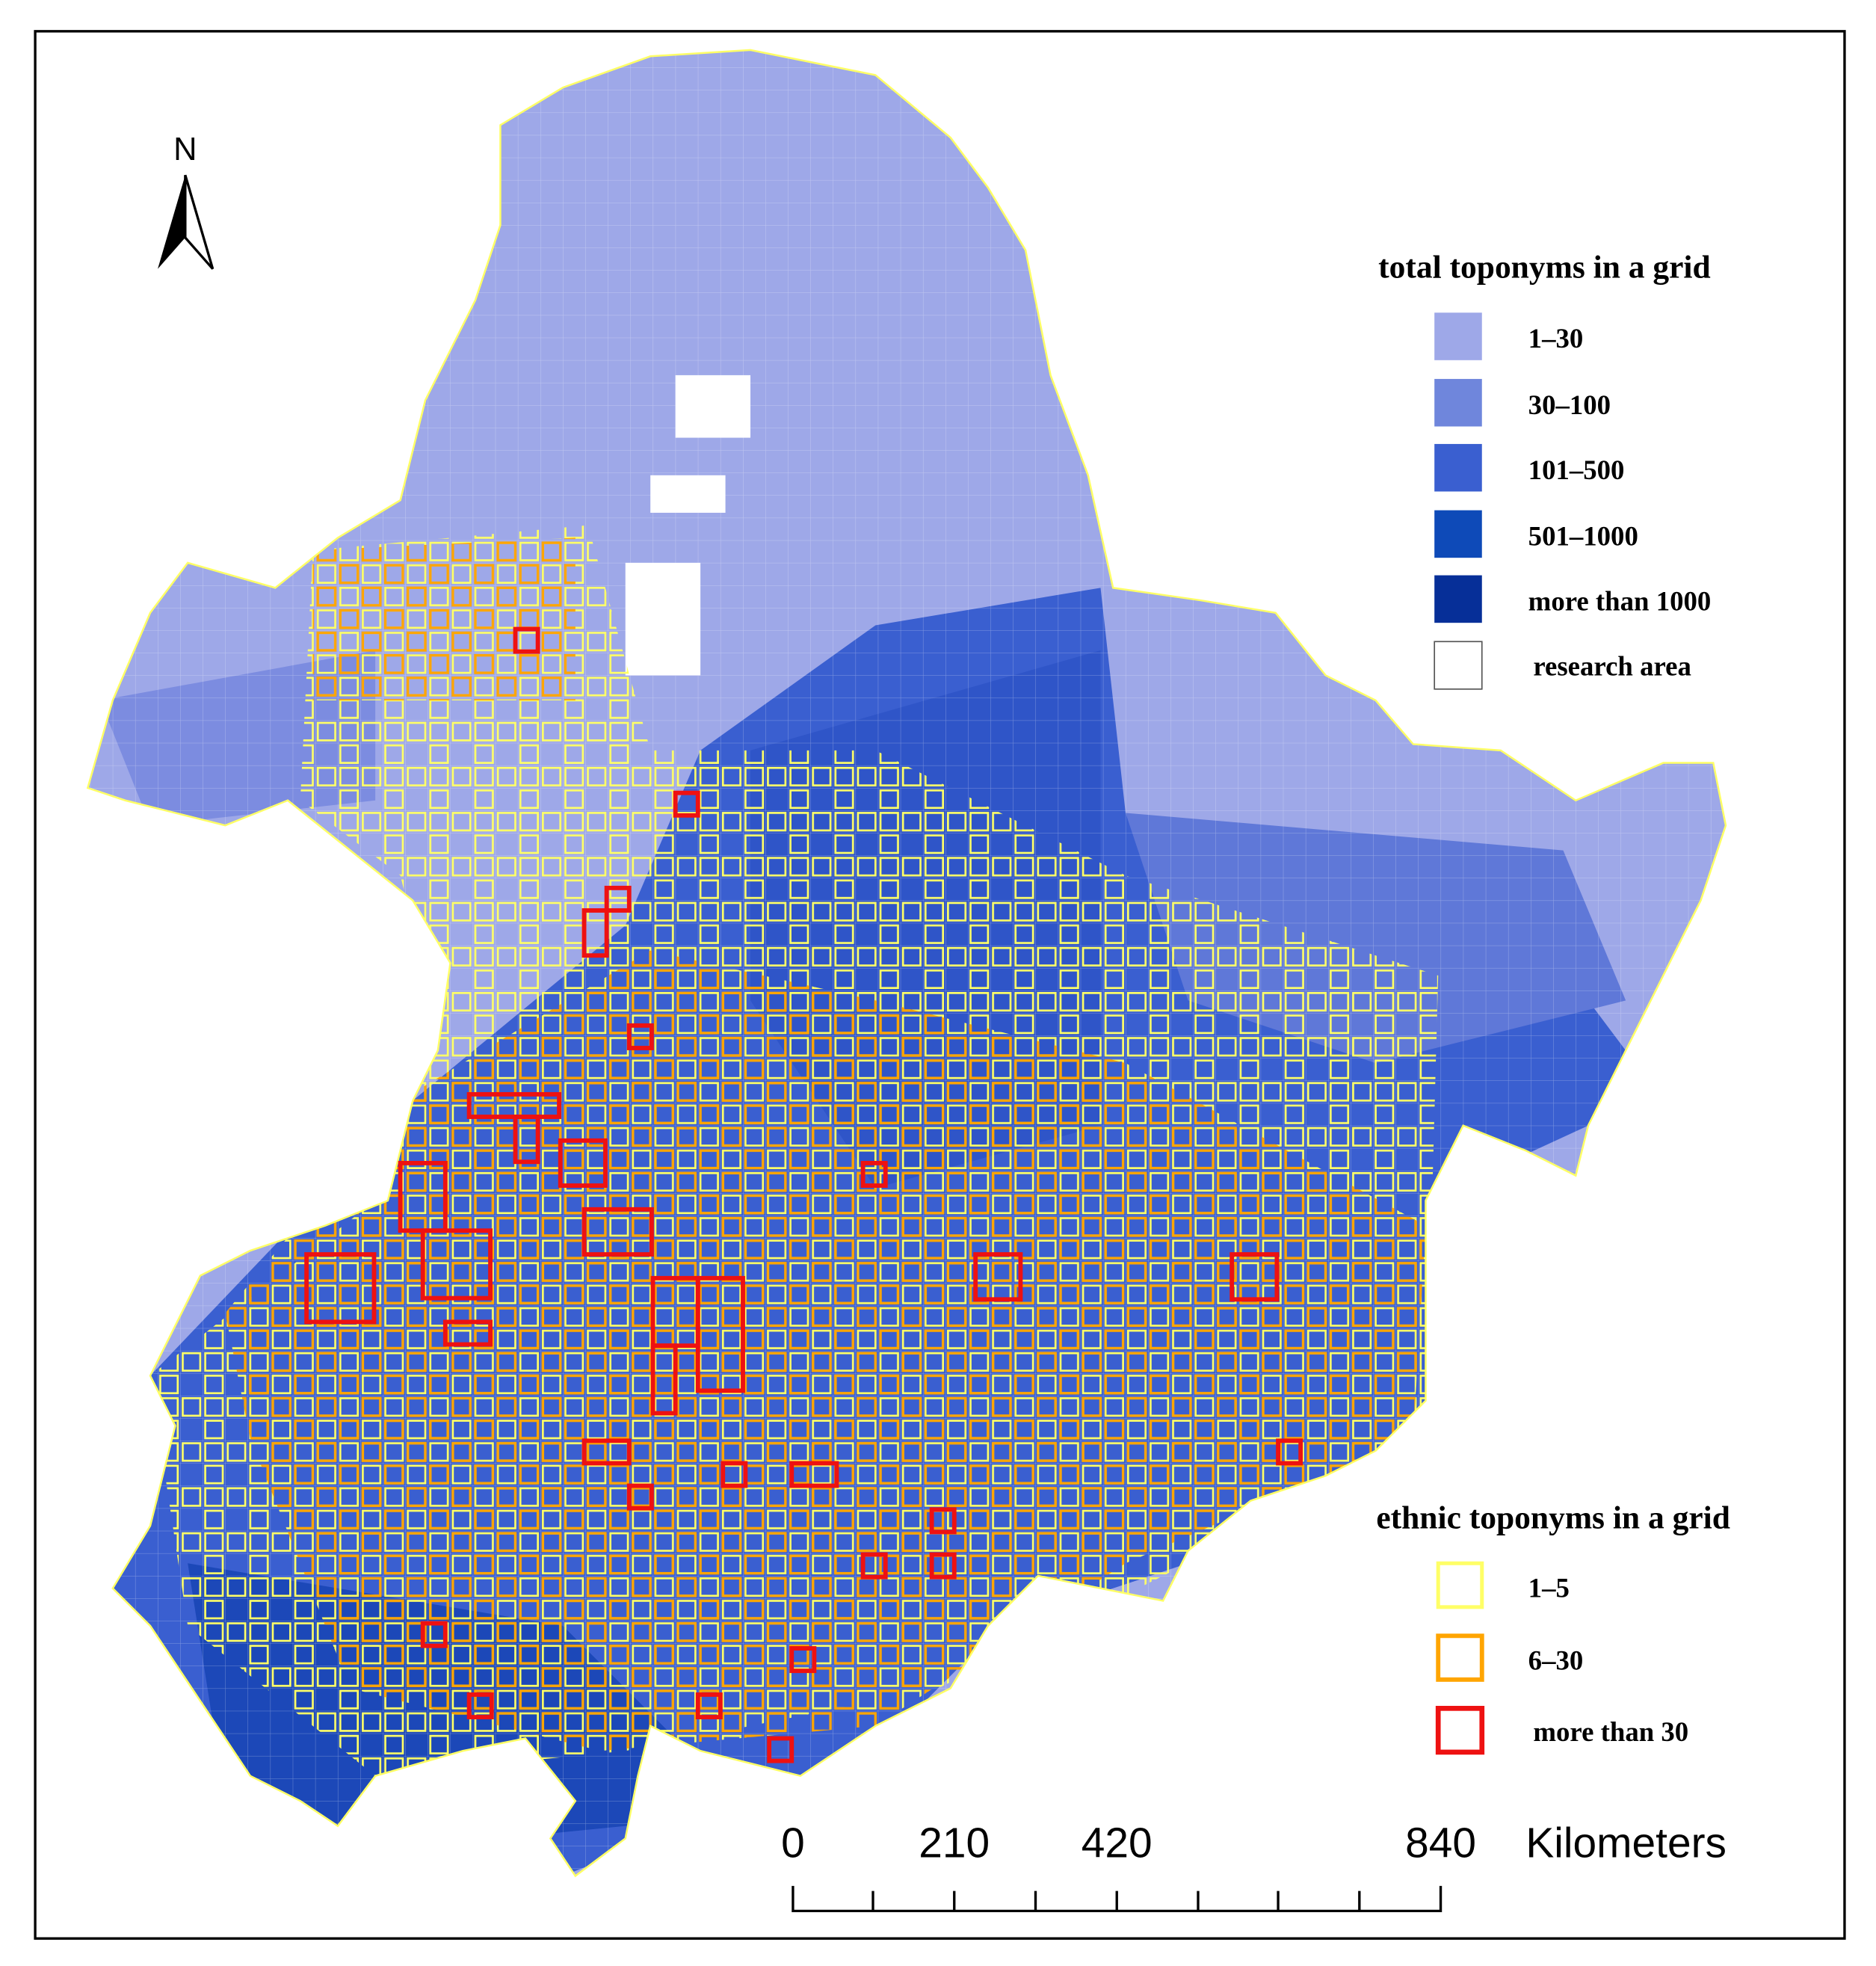 This screenshot has width=1876, height=1966. Describe the element at coordinates (1549, 1587) in the screenshot. I see `legend-label: 1–5` at that location.